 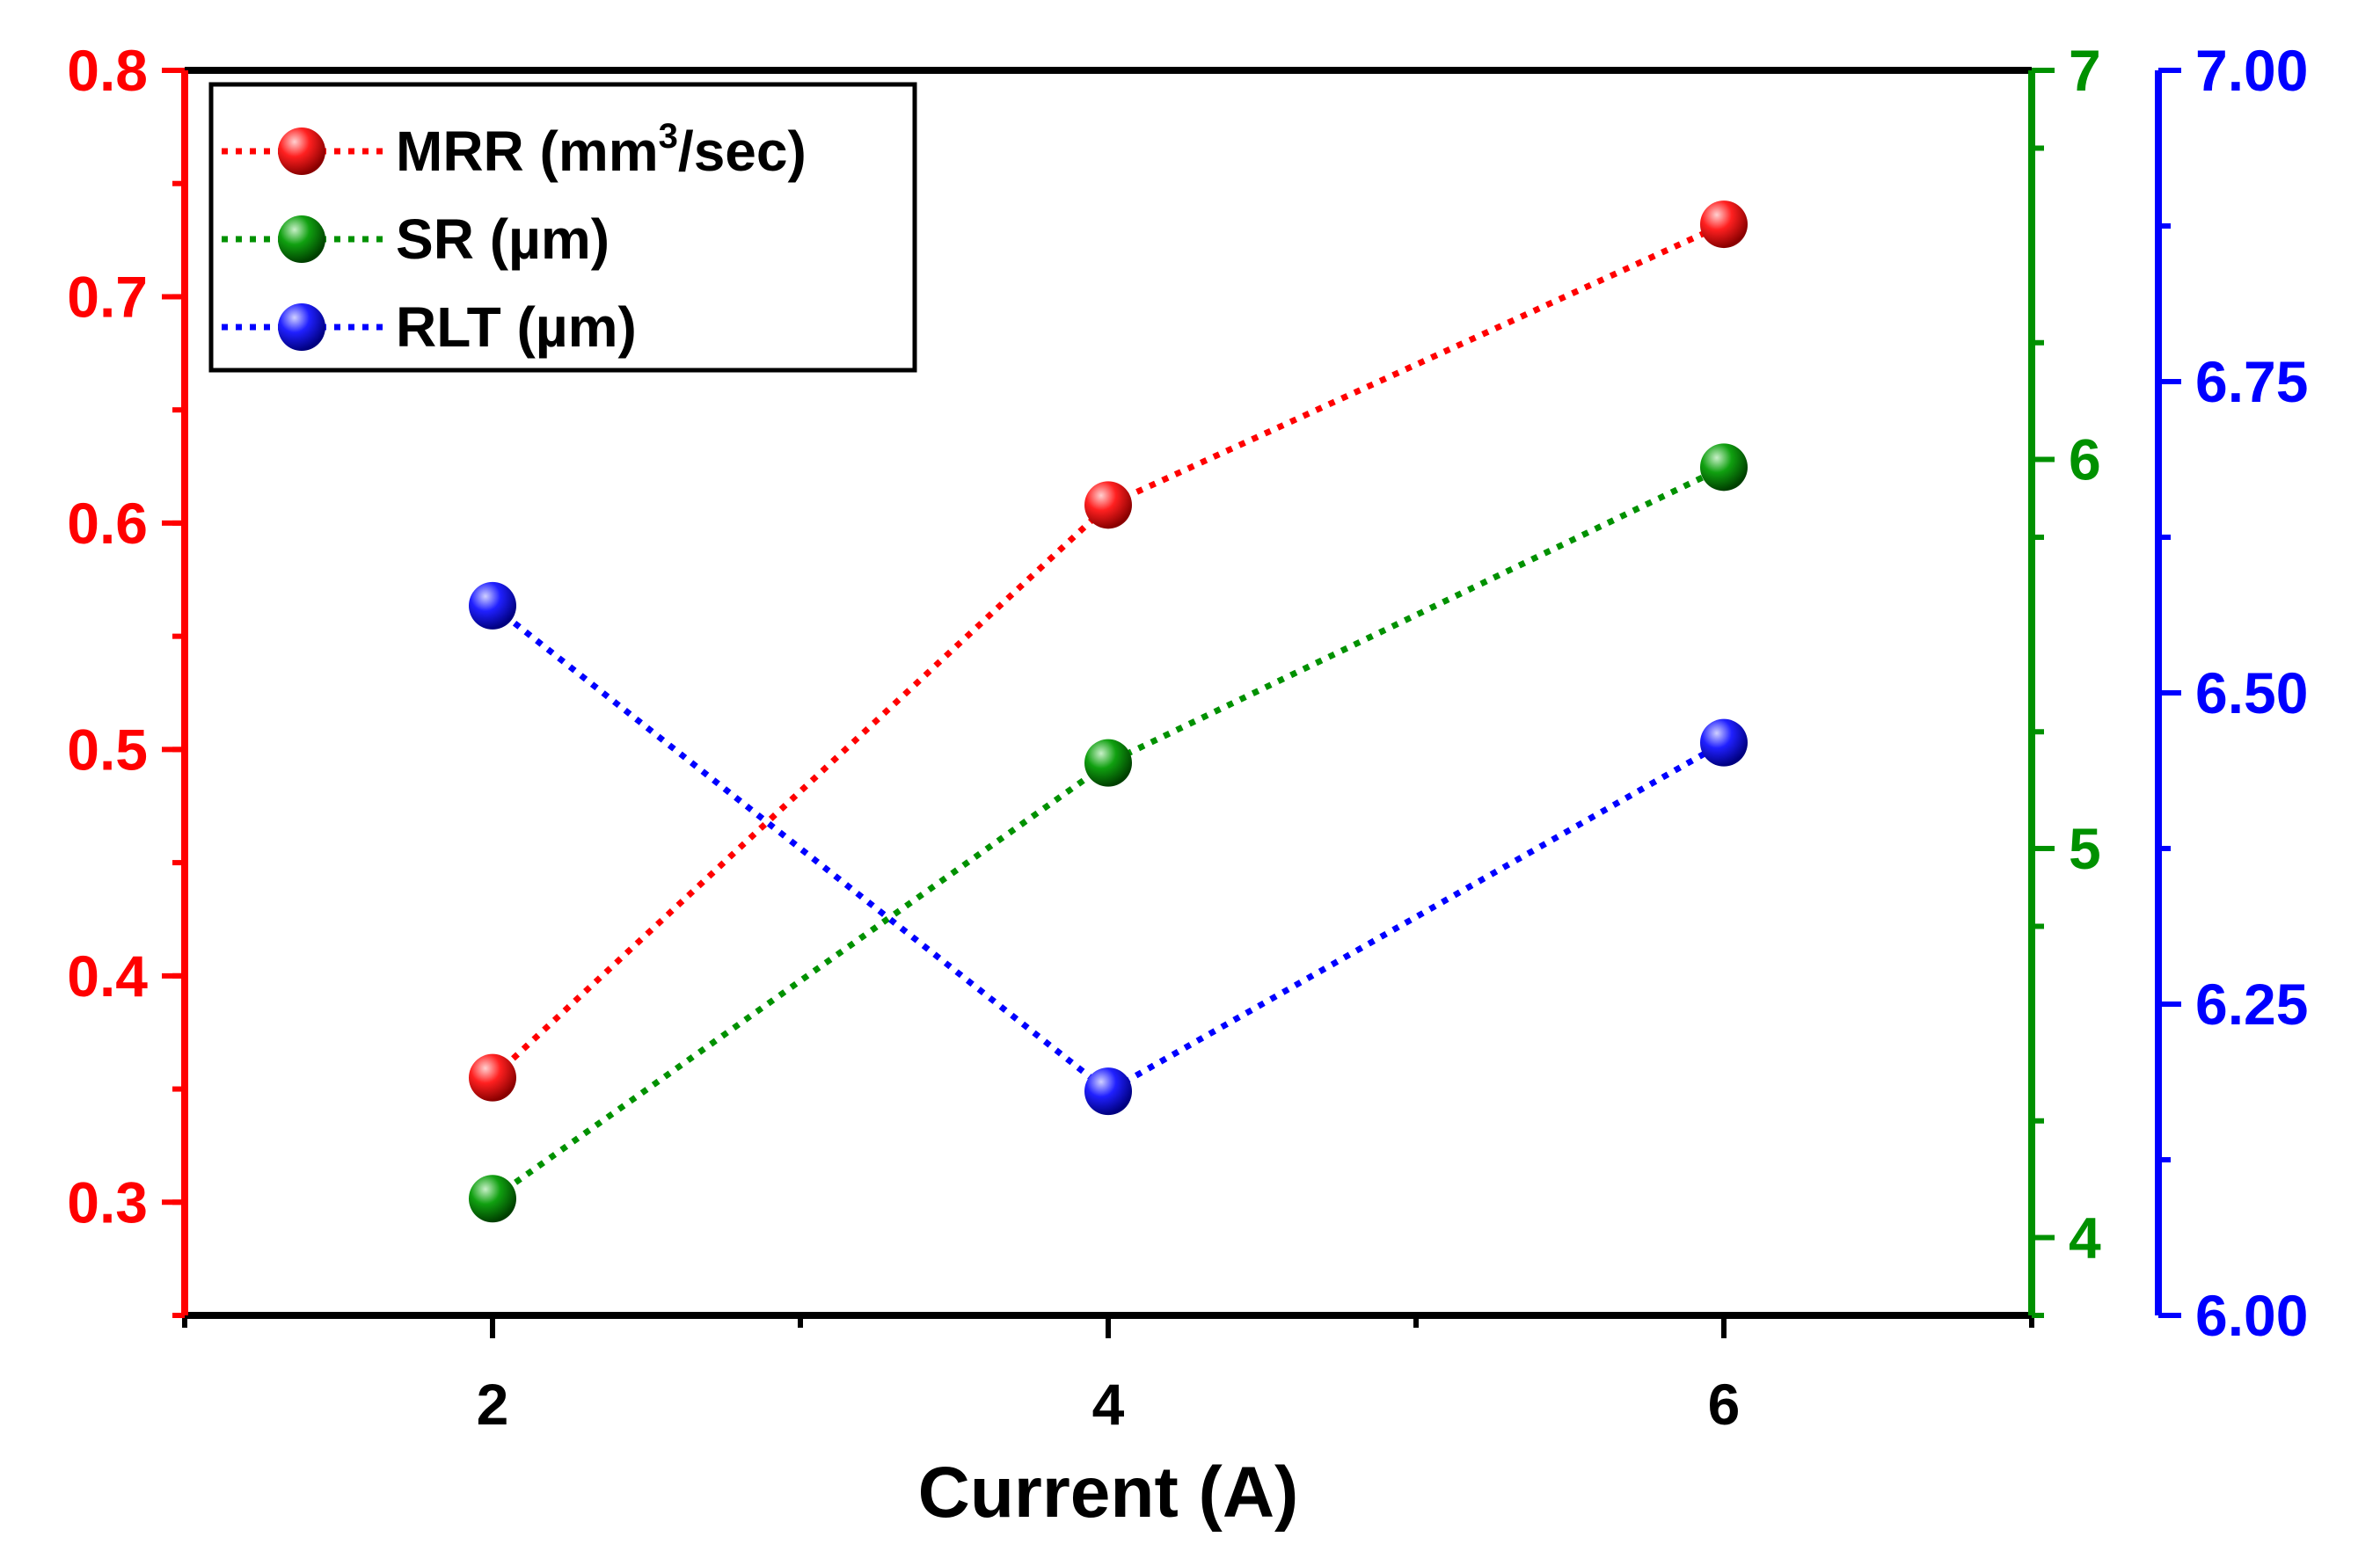 I want to click on right2-tick-label-6.75: 6.75, so click(x=2251, y=381).